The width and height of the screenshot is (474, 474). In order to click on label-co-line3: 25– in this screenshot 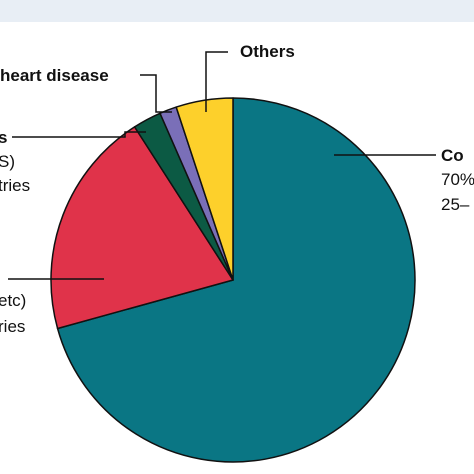, I will do `click(455, 204)`.